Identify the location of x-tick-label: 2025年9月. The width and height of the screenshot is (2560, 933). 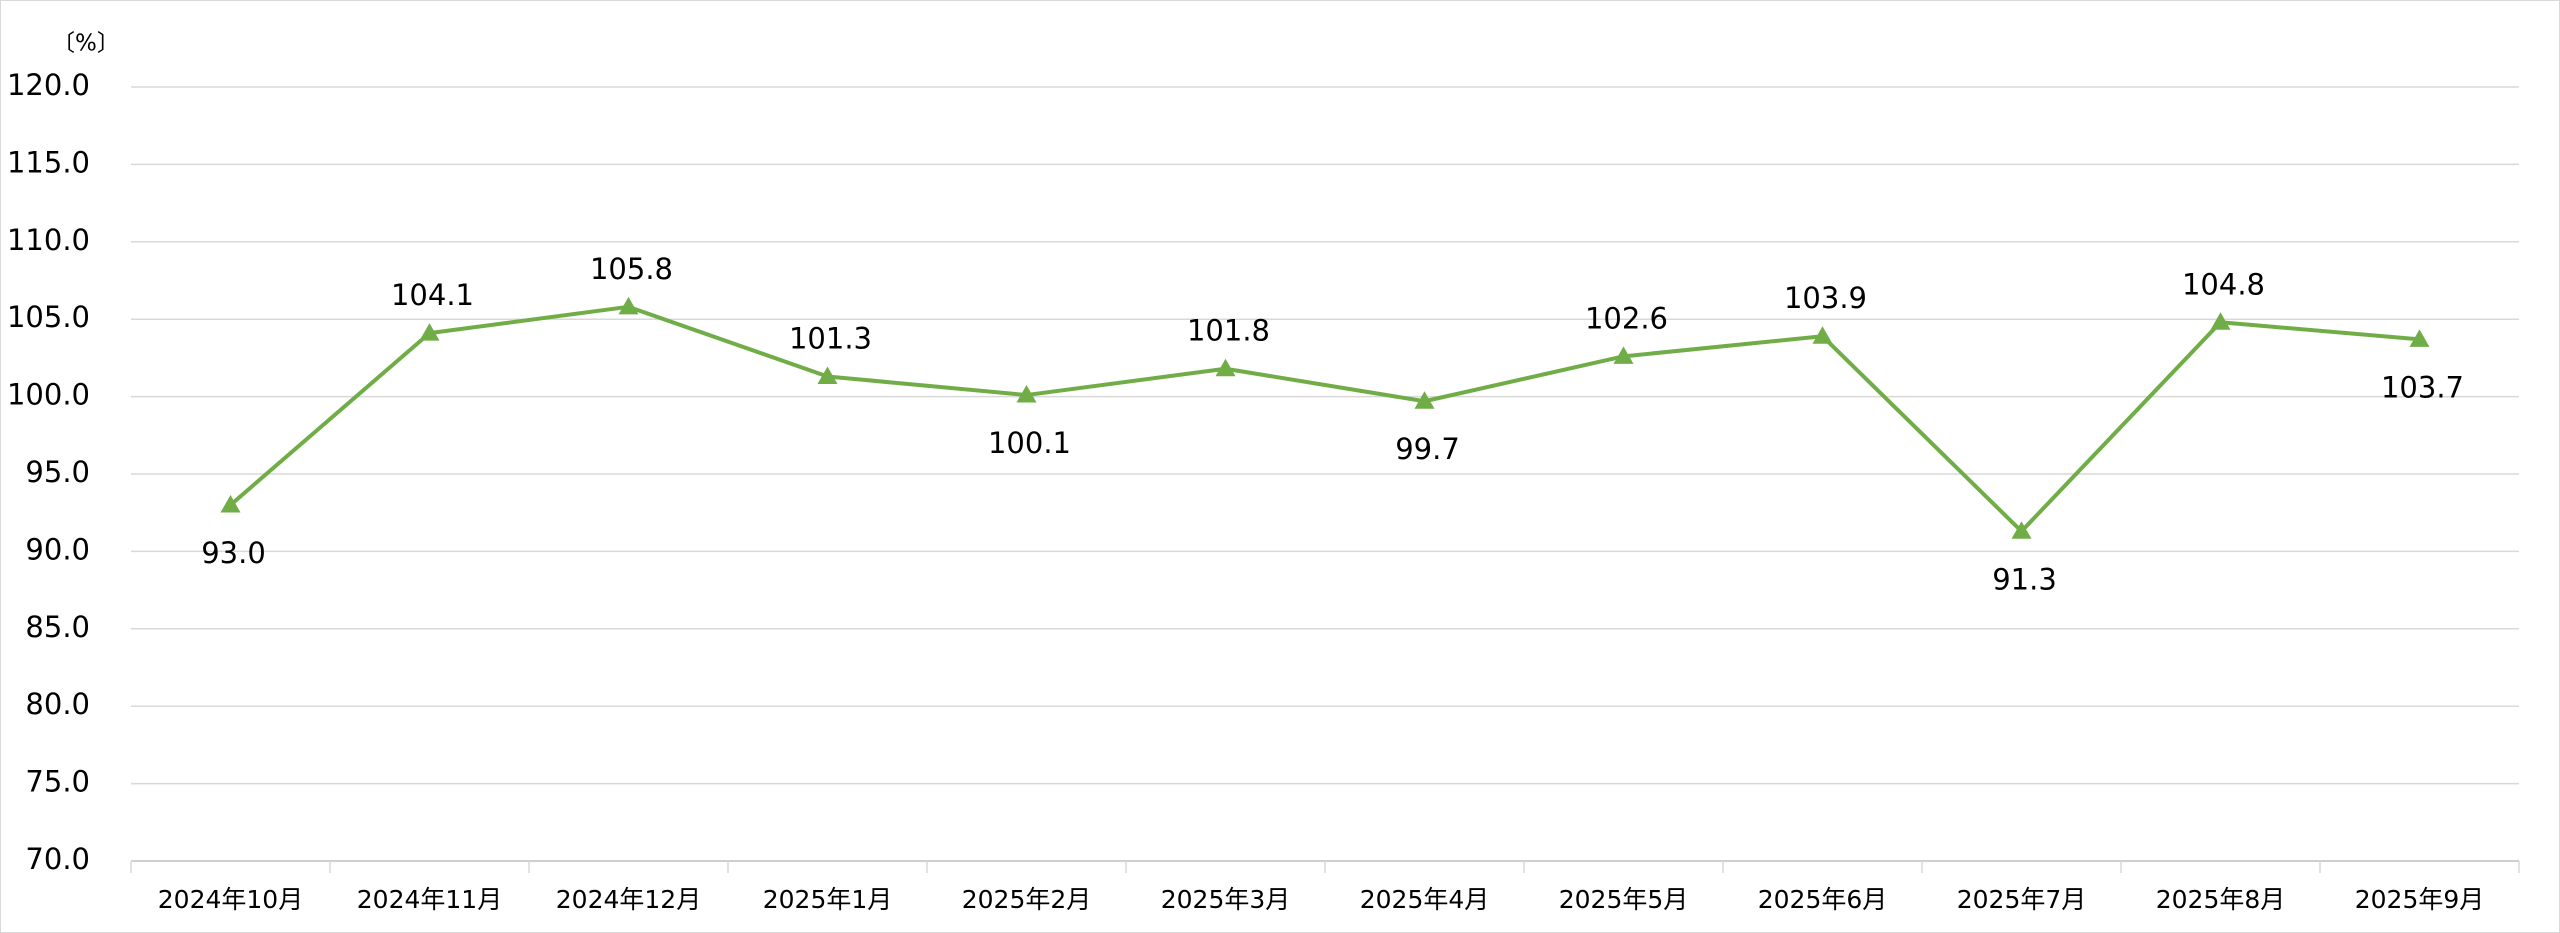
(2420, 899).